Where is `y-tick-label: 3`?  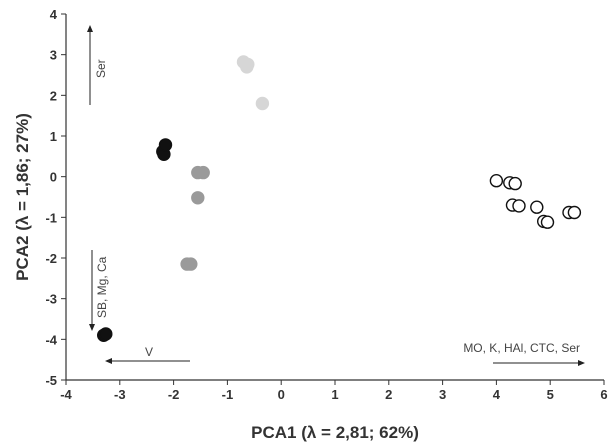 y-tick-label: 3 is located at coordinates (53, 55).